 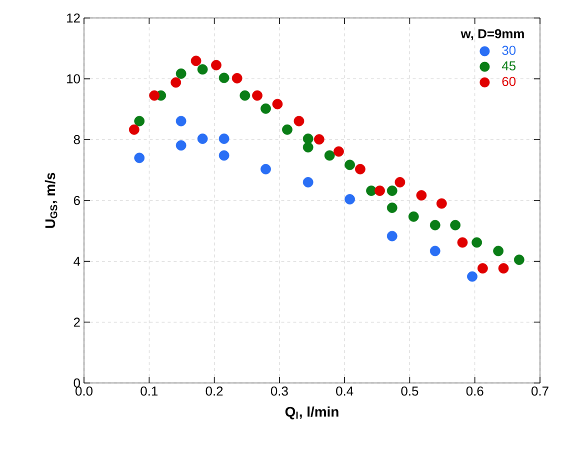 I want to click on text: U$_{GS}$, m/s, so click(x=51, y=200).